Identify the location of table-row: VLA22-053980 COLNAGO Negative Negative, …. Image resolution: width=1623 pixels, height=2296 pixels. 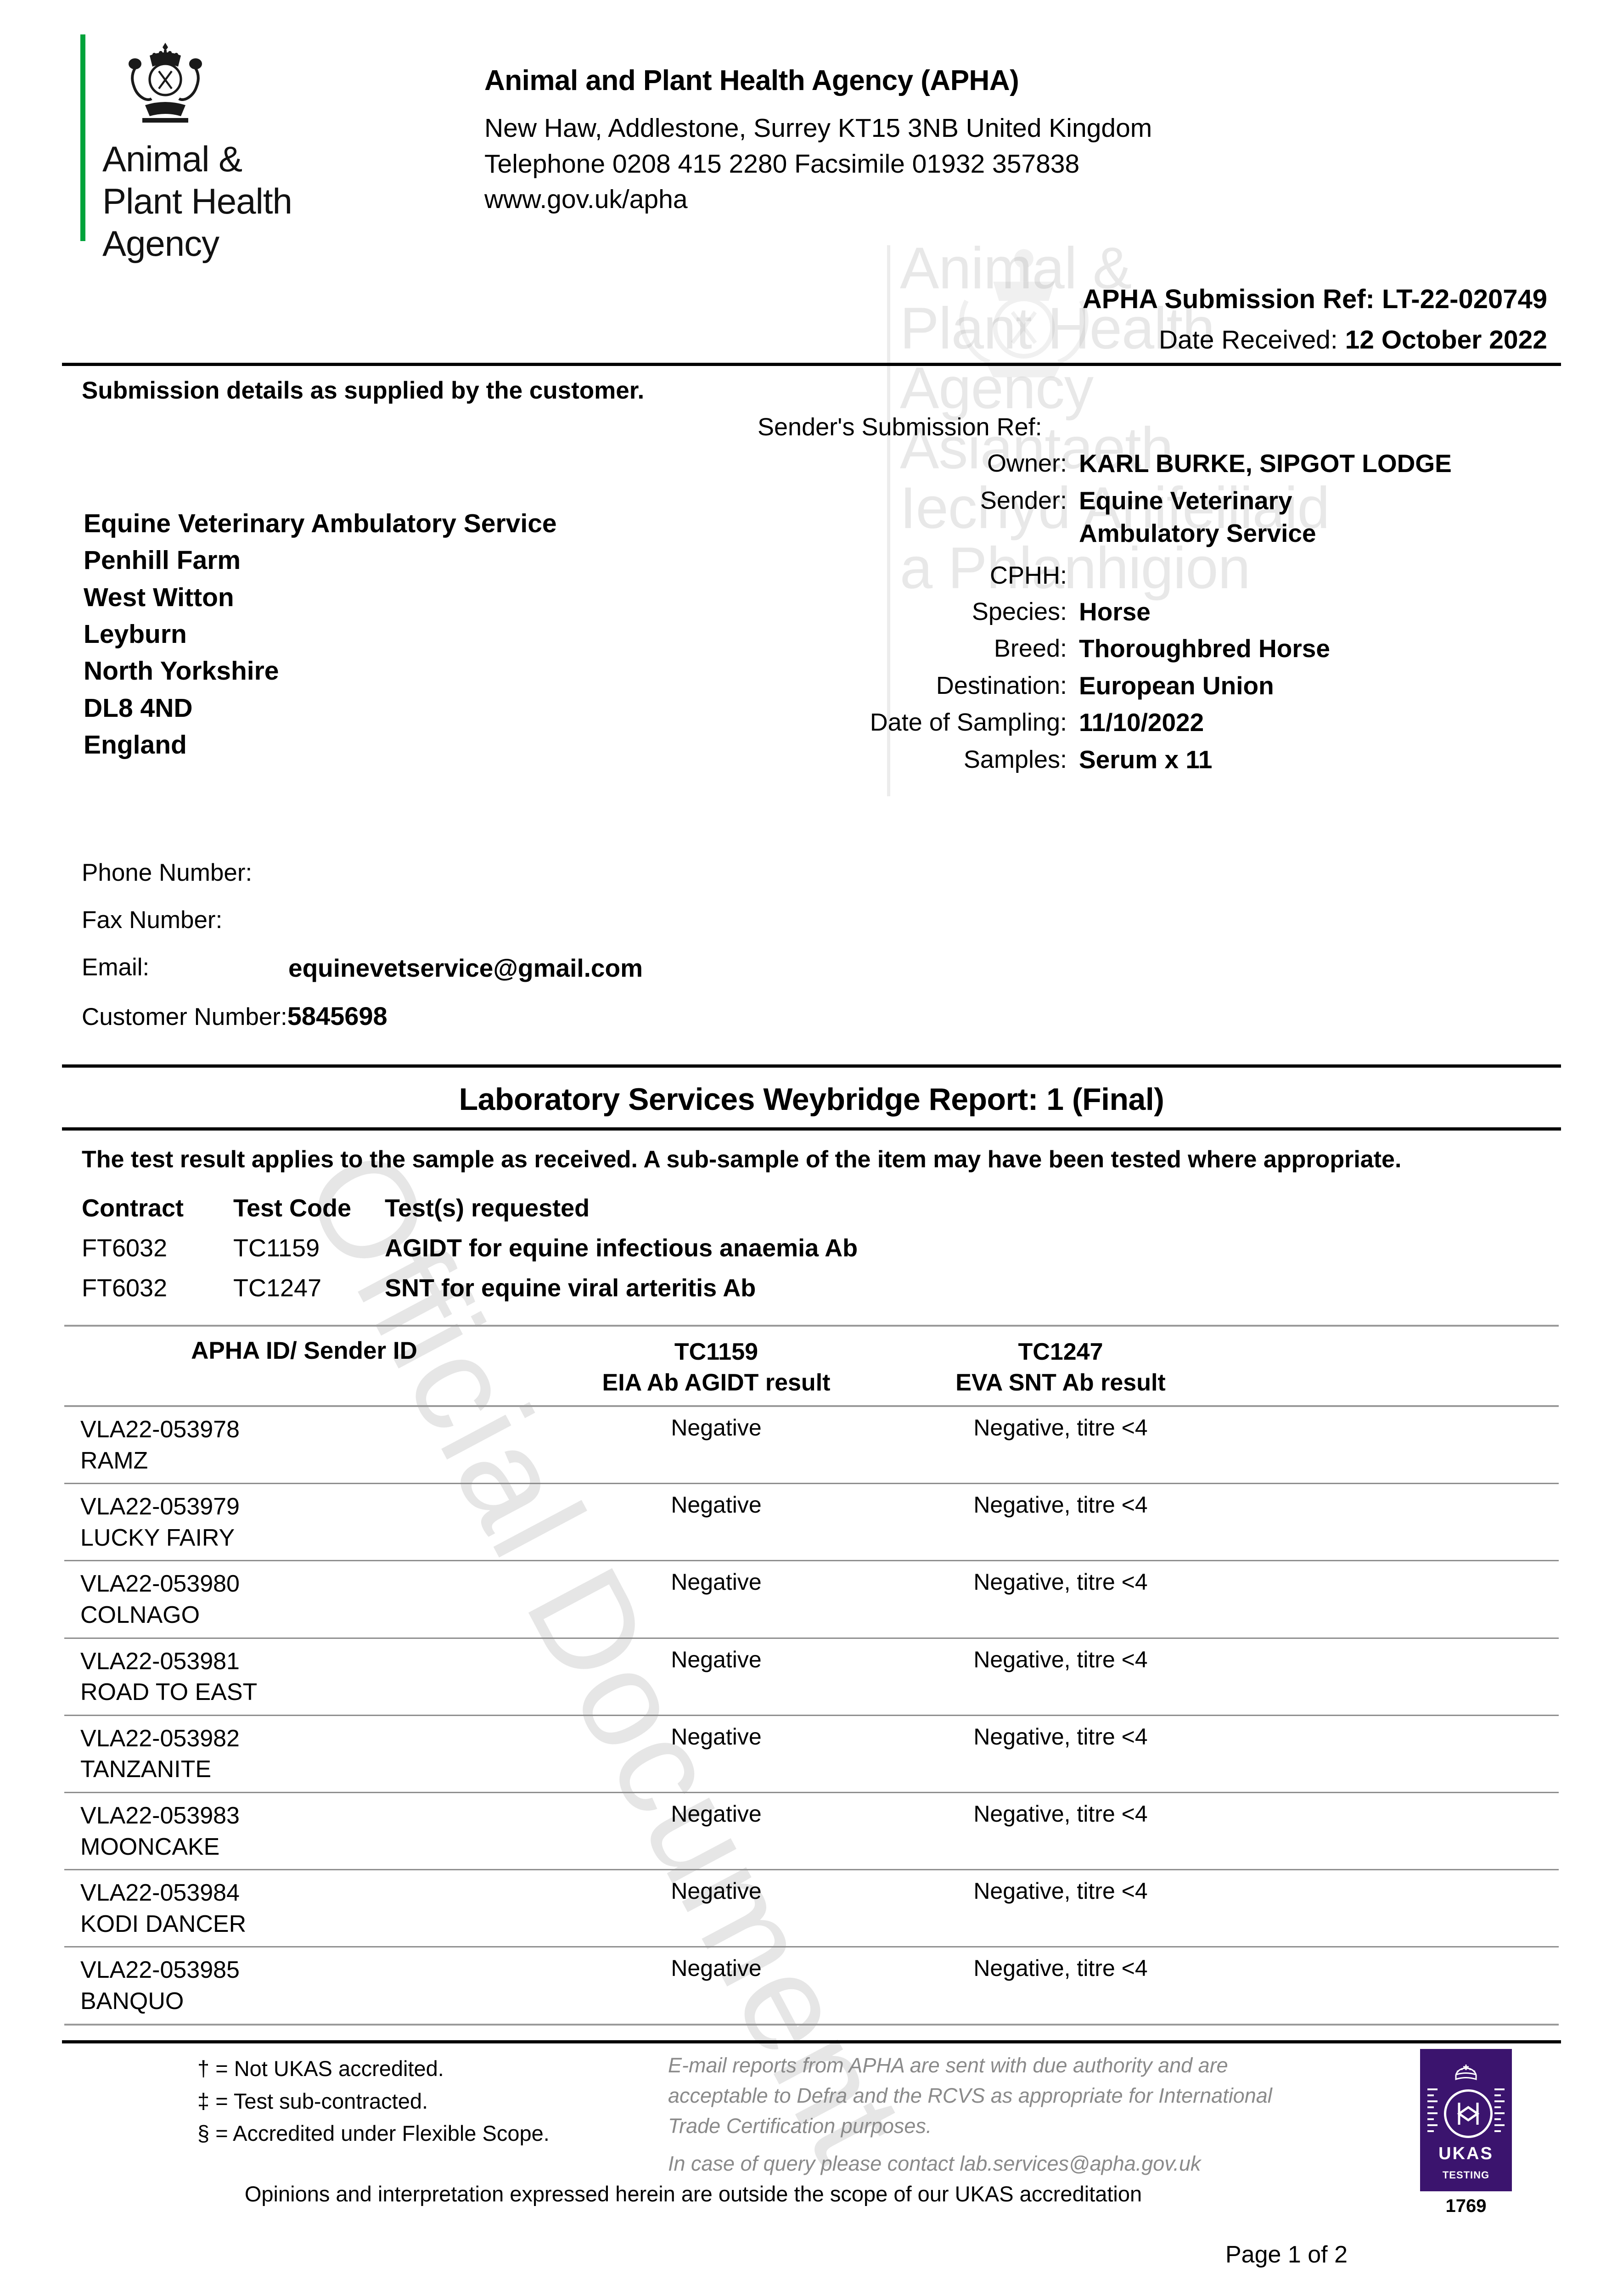
(811, 1599).